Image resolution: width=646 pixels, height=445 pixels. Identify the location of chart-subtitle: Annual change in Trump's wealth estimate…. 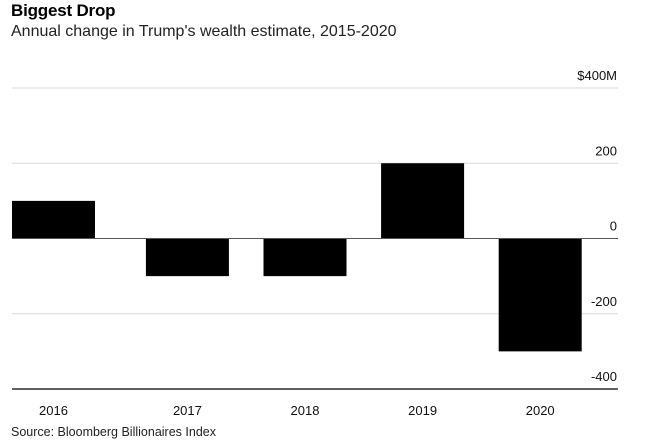
(204, 31).